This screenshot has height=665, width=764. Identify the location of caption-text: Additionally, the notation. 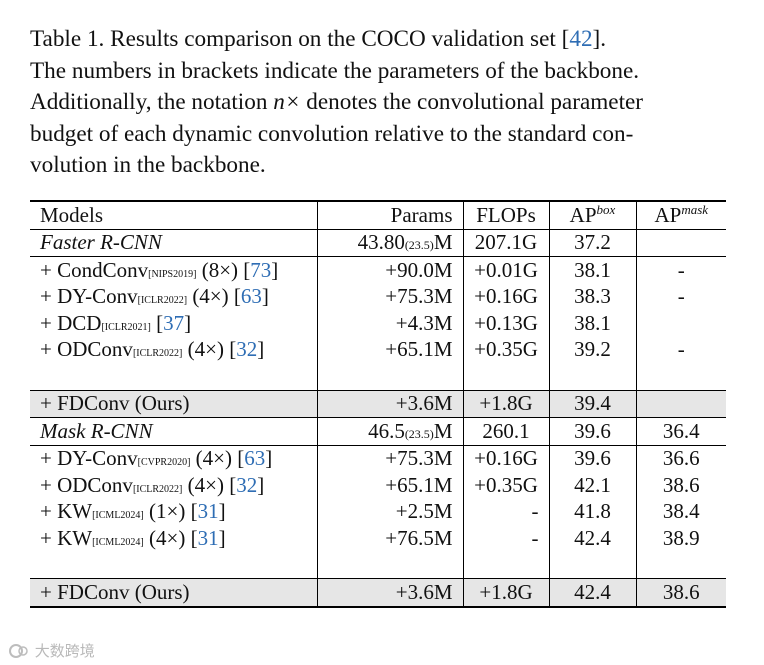
(152, 102).